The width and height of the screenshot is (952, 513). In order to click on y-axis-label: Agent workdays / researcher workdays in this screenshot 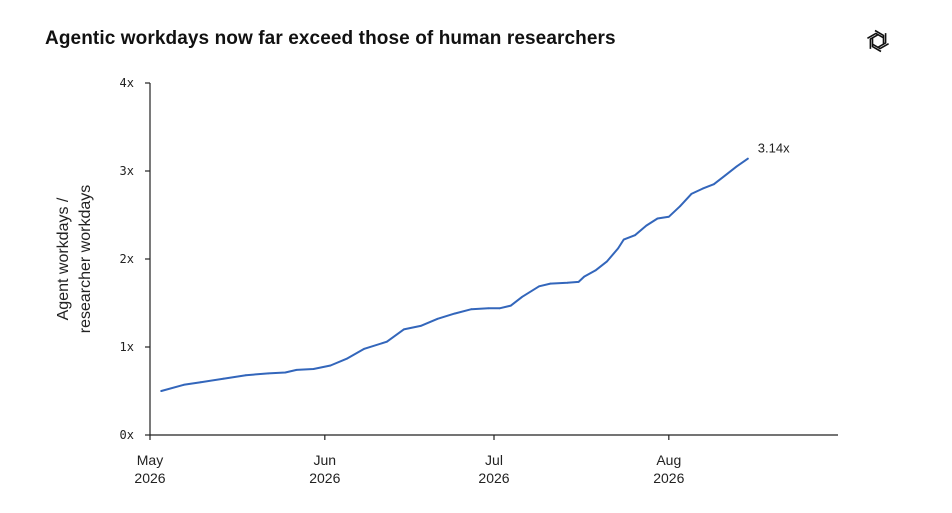, I will do `click(74, 259)`.